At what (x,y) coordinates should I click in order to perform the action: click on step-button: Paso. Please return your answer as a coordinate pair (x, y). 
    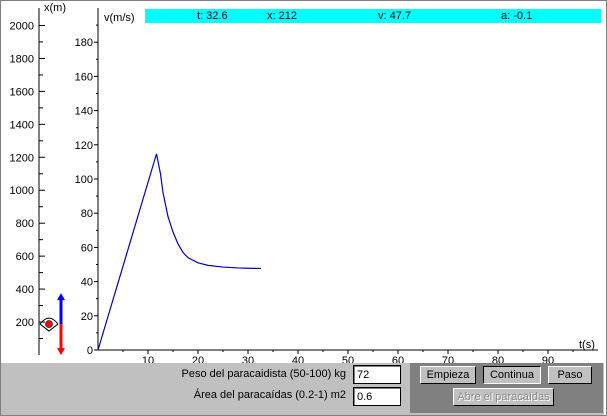
    Looking at the image, I should click on (570, 375).